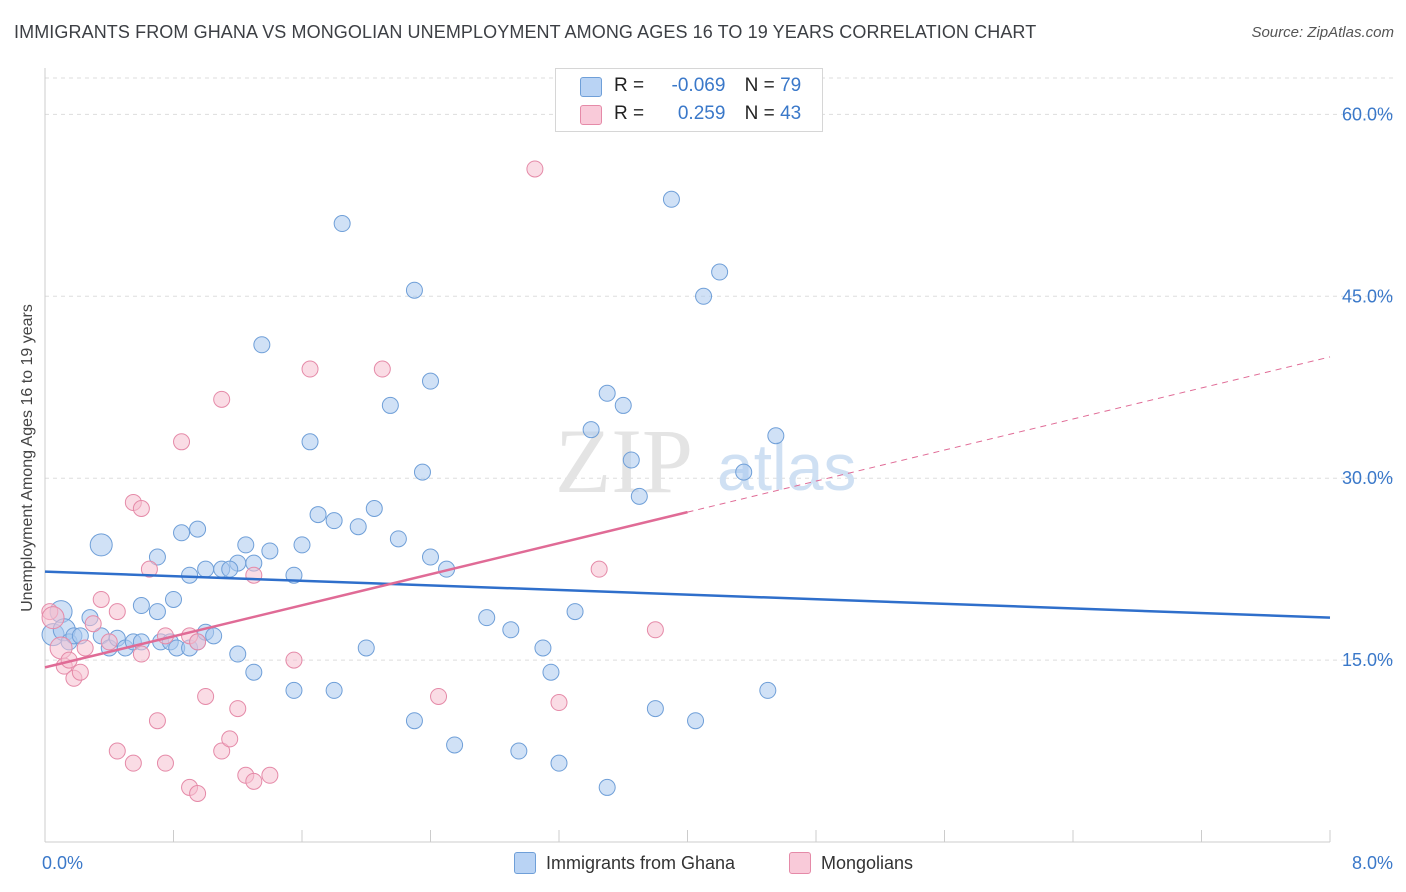 The image size is (1406, 892). Describe the element at coordinates (701, 113) in the screenshot. I see `legend-r-value: 0.259` at that location.